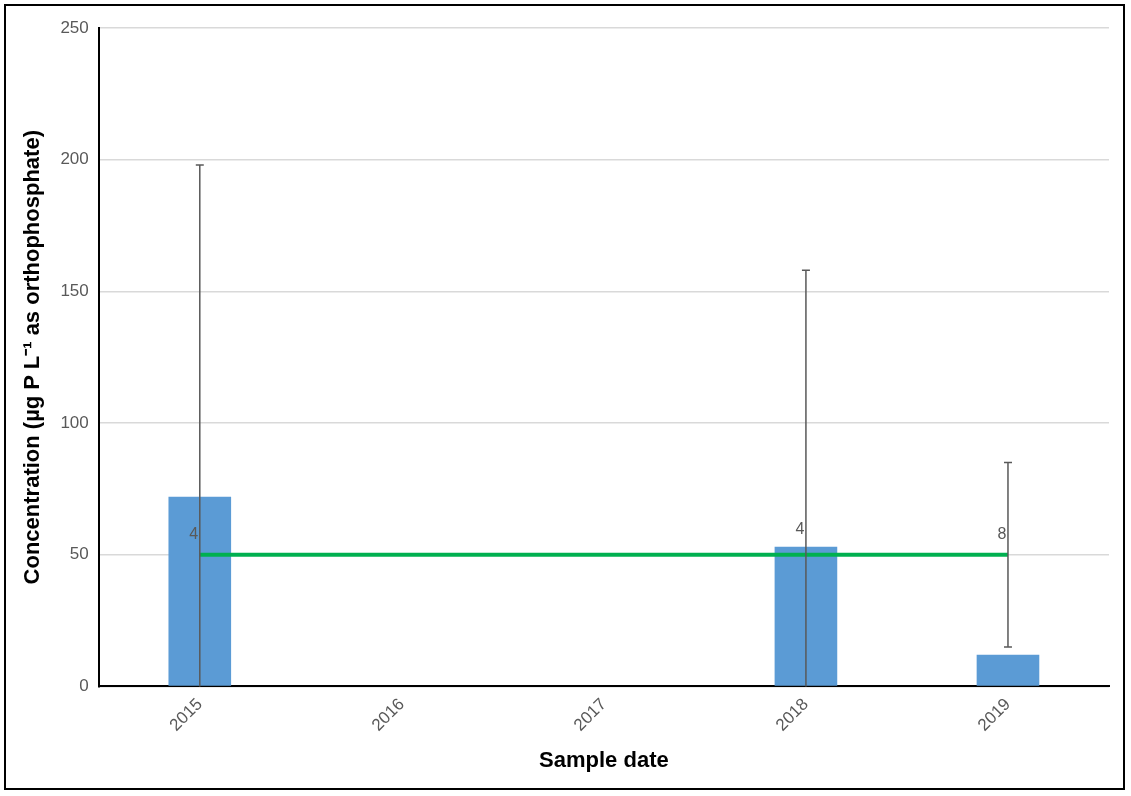 The width and height of the screenshot is (1131, 796). What do you see at coordinates (74, 159) in the screenshot?
I see `y-tick-label: 200` at bounding box center [74, 159].